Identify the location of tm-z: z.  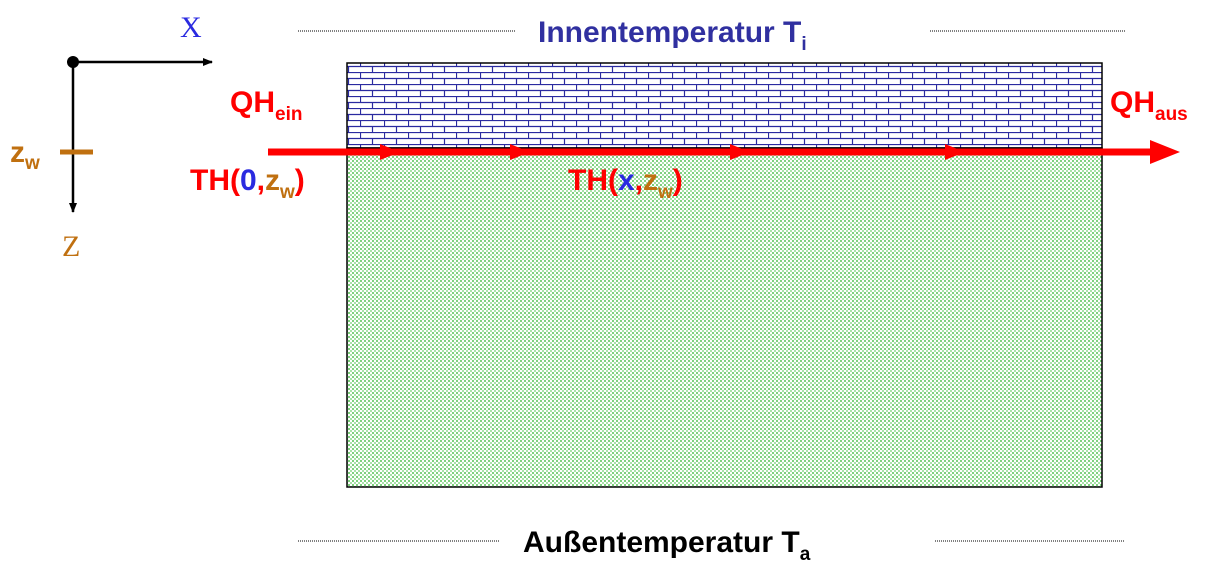
(650, 180).